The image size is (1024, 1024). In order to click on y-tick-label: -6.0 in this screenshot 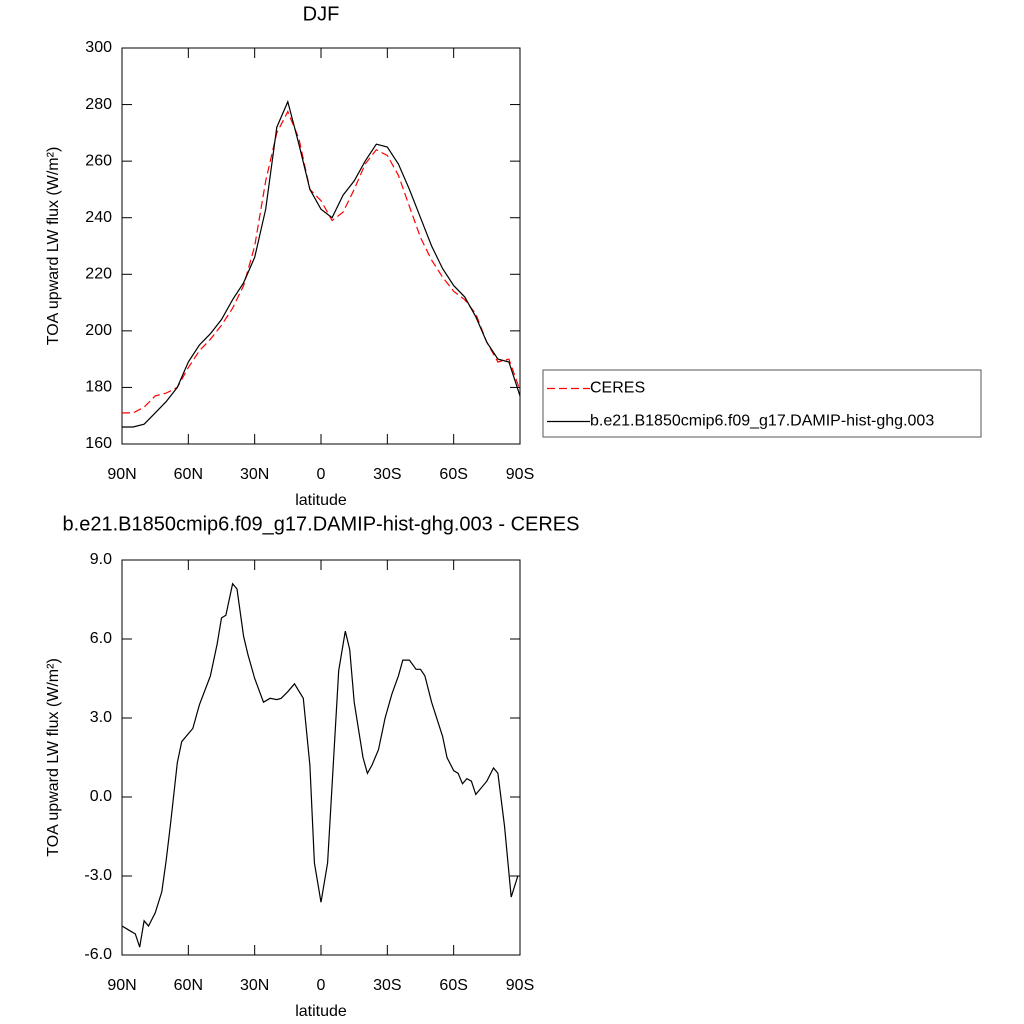, I will do `click(98, 954)`.